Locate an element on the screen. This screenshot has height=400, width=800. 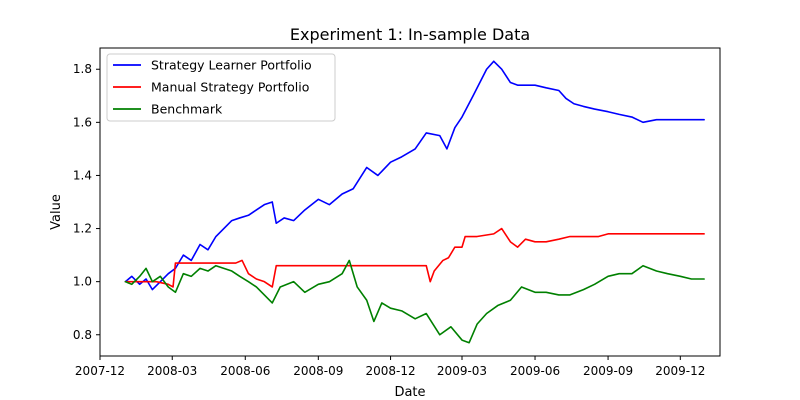
legend-box is located at coordinates (221, 87).